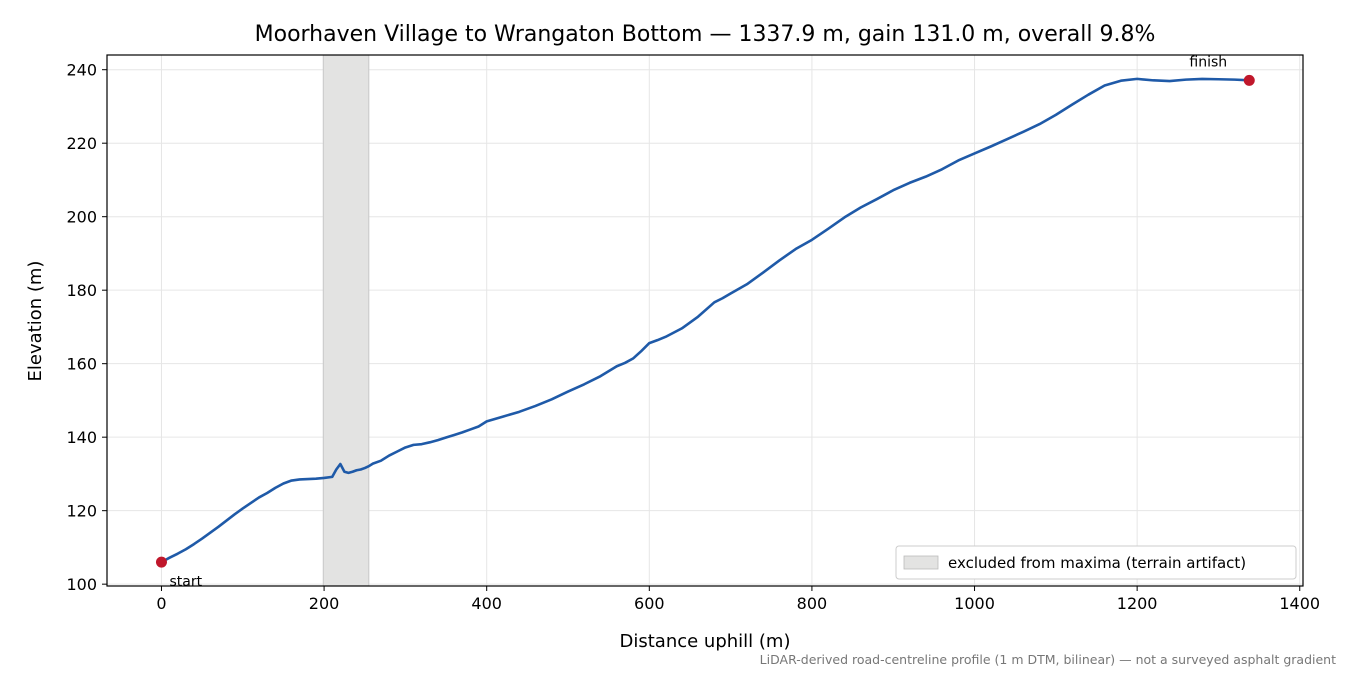 This screenshot has height=675, width=1350. I want to click on x-tick-label: 0, so click(161, 603).